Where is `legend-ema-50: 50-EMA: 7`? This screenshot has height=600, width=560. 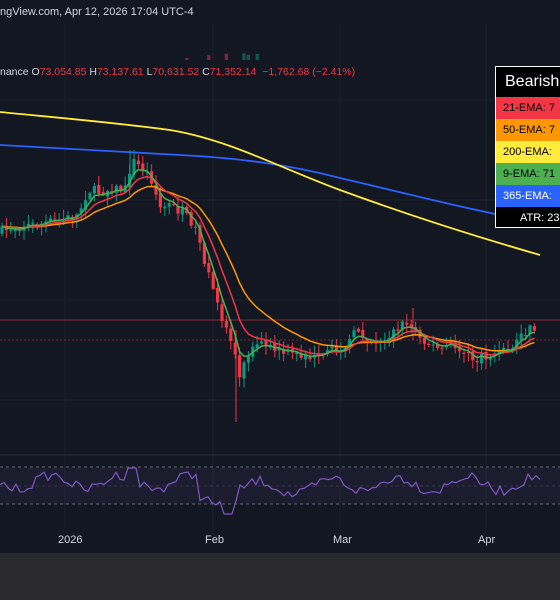 legend-ema-50: 50-EMA: 7 is located at coordinates (528, 130).